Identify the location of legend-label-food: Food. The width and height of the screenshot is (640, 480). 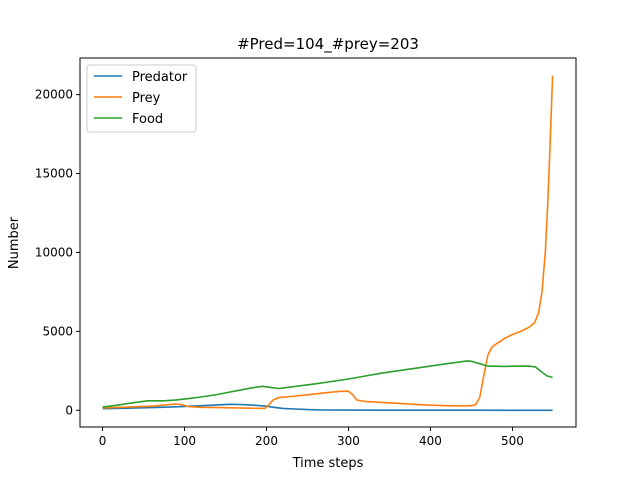
(147, 119).